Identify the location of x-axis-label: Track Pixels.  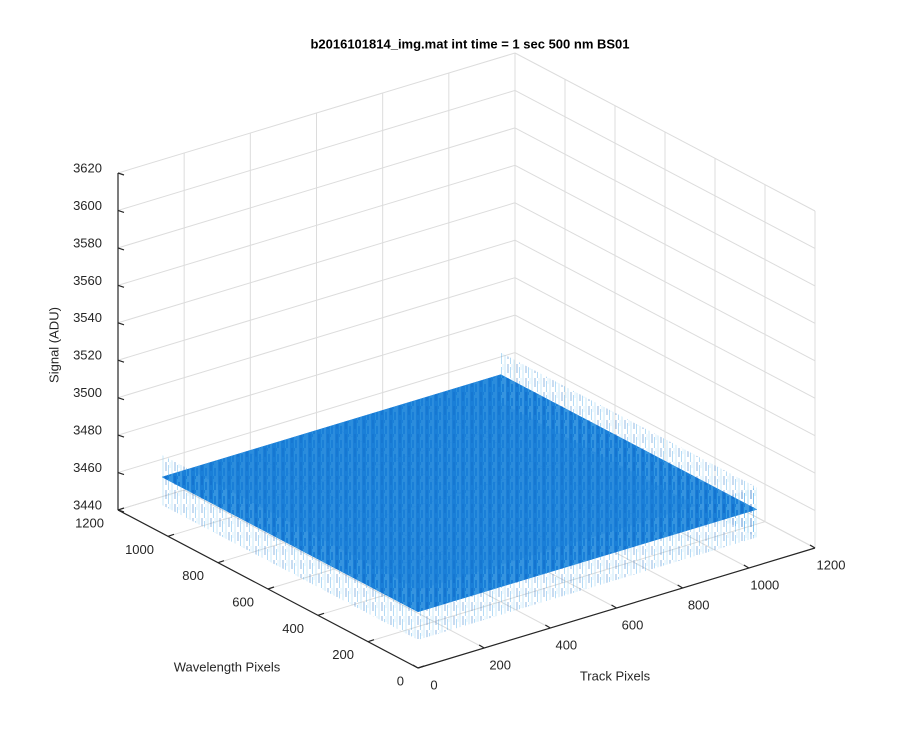
(615, 675).